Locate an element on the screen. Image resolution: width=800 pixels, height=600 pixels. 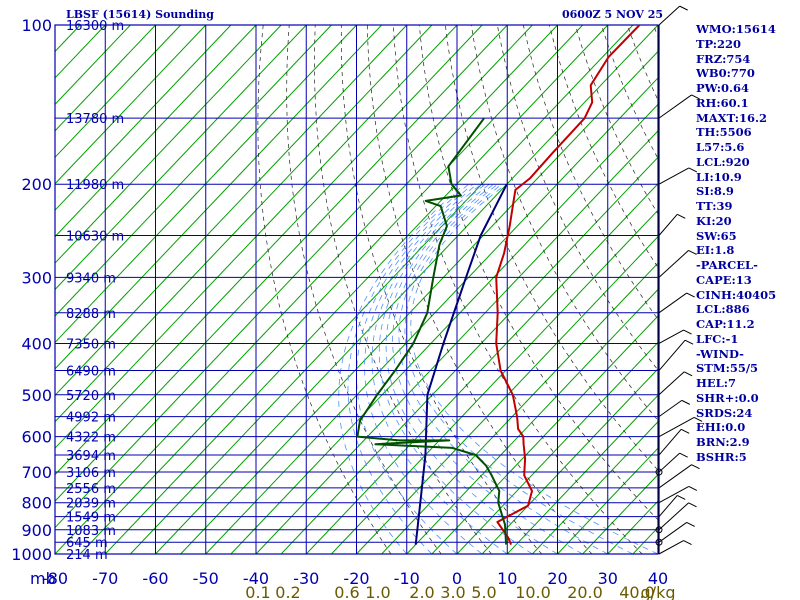
mixing-ratio-label: 0.6 is located at coordinates (346, 591).